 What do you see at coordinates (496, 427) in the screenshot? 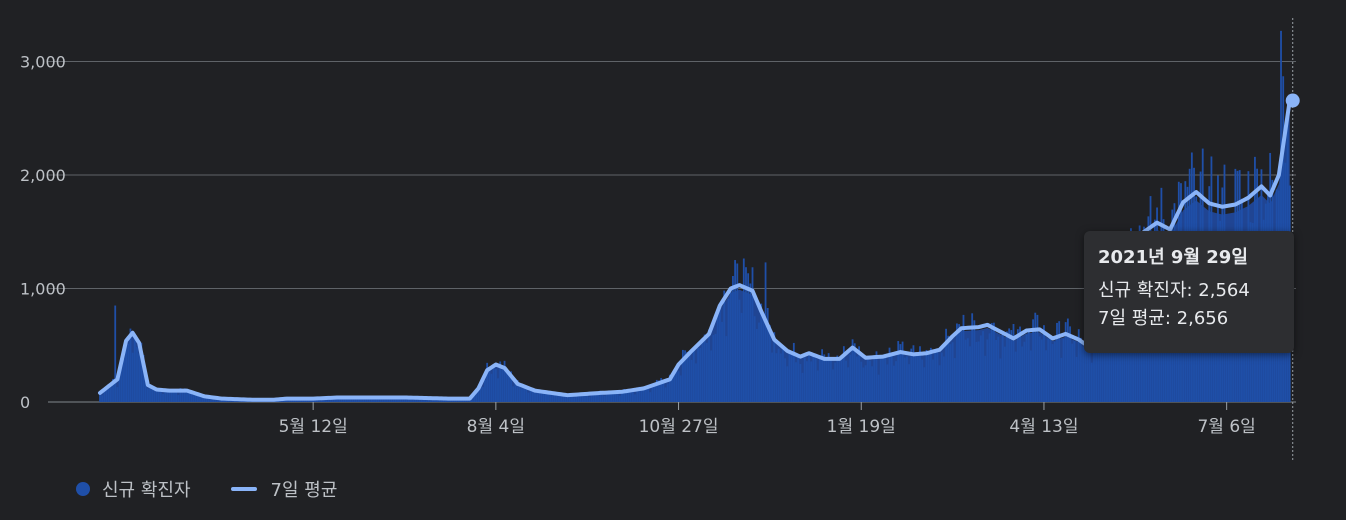
I see `x-tick-label: 8월 4일` at bounding box center [496, 427].